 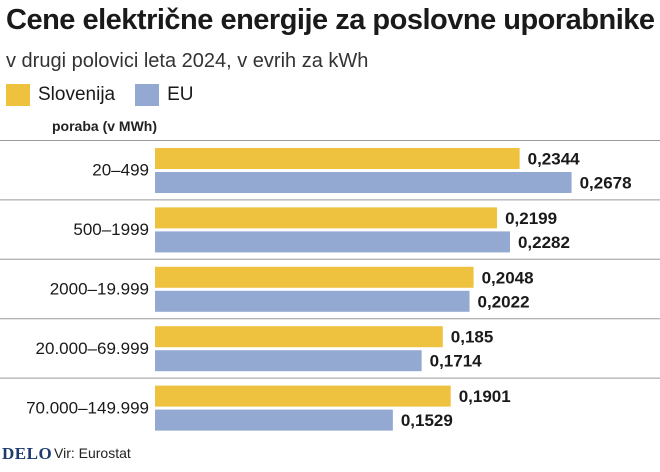 I want to click on axis-title: poraba (v MWh), so click(x=104, y=126).